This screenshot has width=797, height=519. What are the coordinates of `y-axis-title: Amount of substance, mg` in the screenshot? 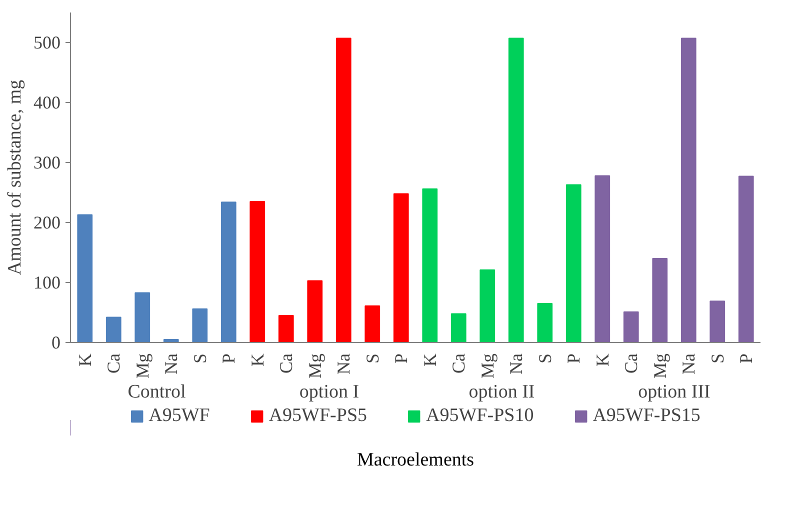 It's located at (15, 177).